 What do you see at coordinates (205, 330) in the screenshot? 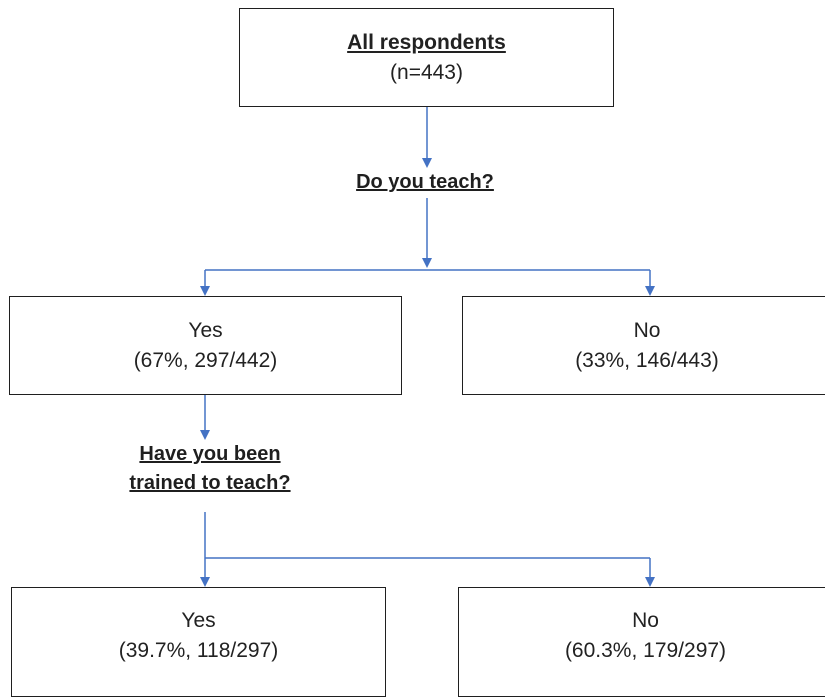
I see `teach-yes-label: Yes` at bounding box center [205, 330].